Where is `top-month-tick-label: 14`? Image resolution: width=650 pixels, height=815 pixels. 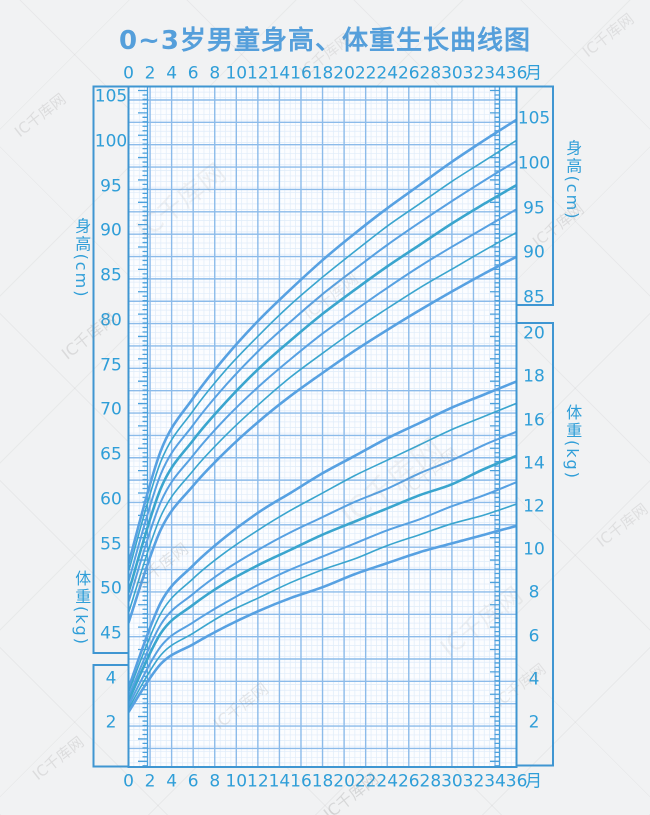
top-month-tick-label: 14 is located at coordinates (279, 73).